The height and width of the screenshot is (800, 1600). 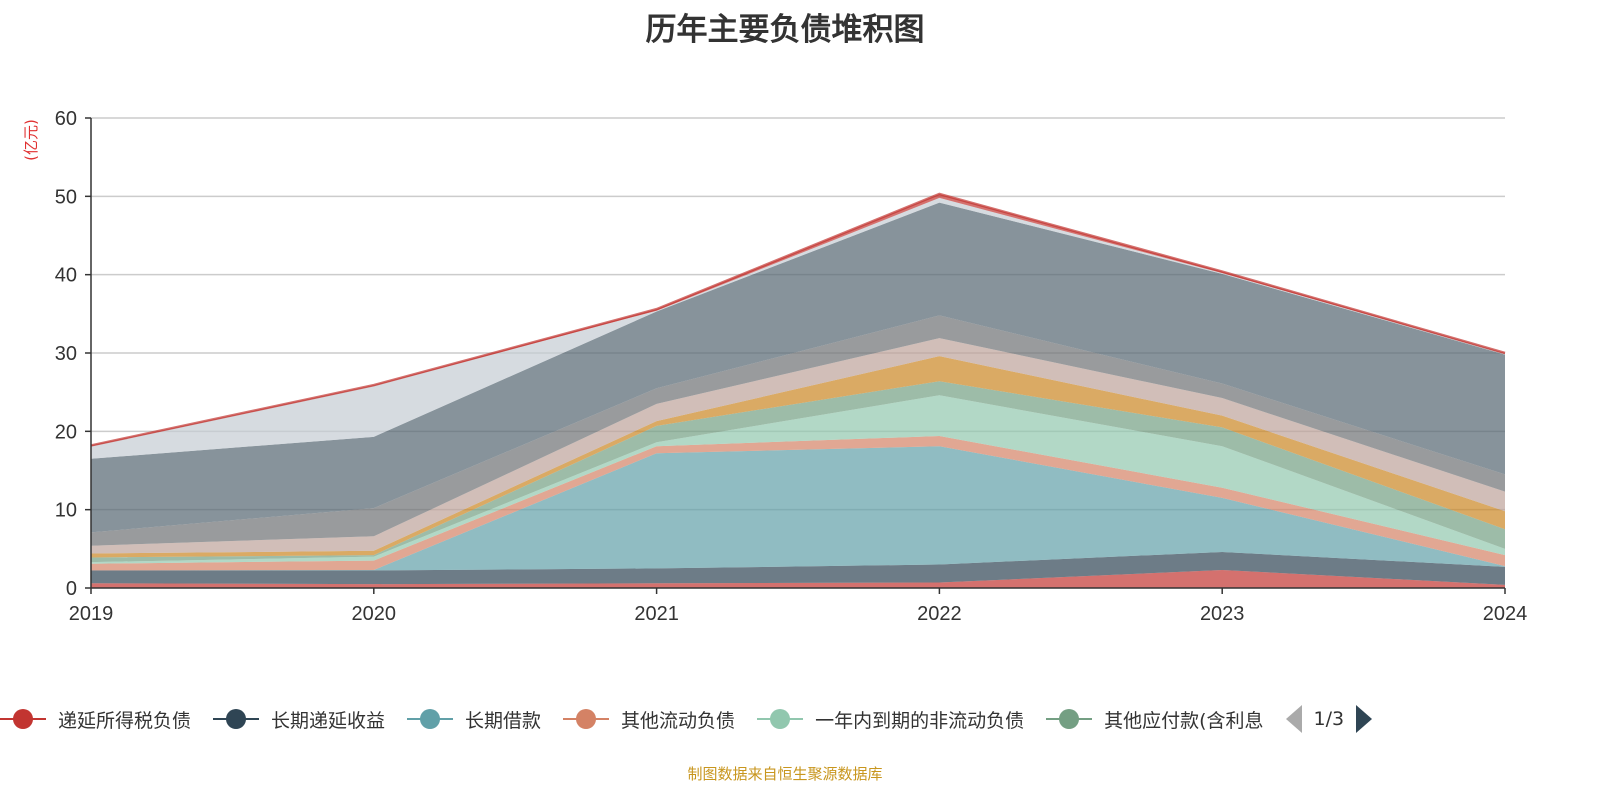 What do you see at coordinates (1364, 719) in the screenshot?
I see `legend-next-page-icon` at bounding box center [1364, 719].